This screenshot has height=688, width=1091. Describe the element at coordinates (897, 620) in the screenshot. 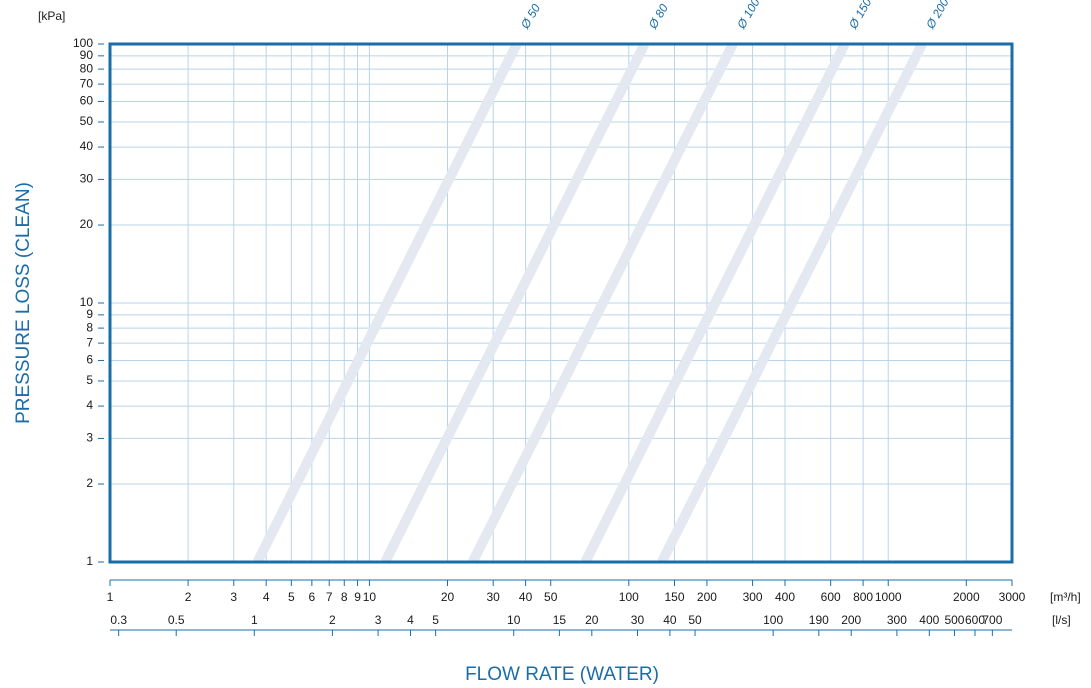

I see `x2-tick-label: 300` at that location.